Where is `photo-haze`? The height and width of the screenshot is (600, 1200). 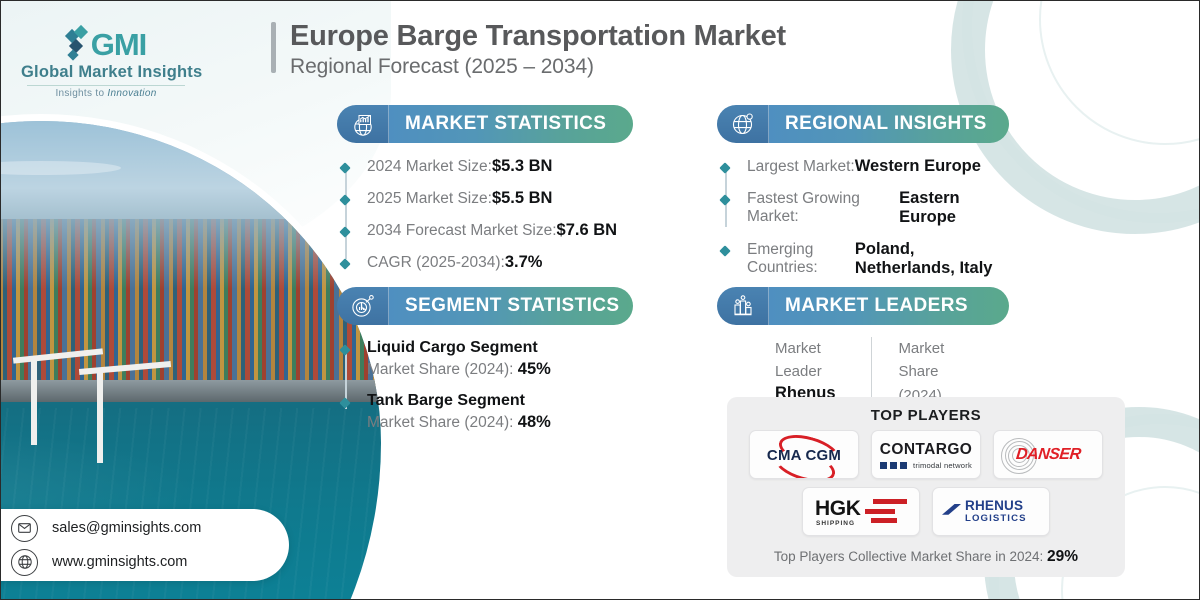
photo-haze is located at coordinates (191, 254).